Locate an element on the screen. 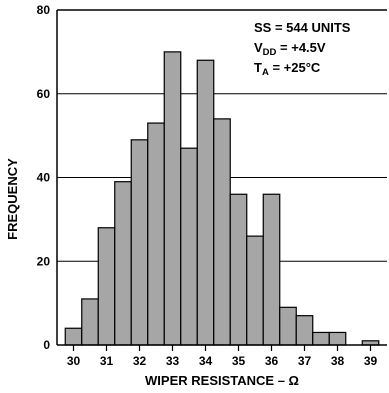 This screenshot has width=389, height=393. x-tick-label-33: 33 is located at coordinates (173, 361).